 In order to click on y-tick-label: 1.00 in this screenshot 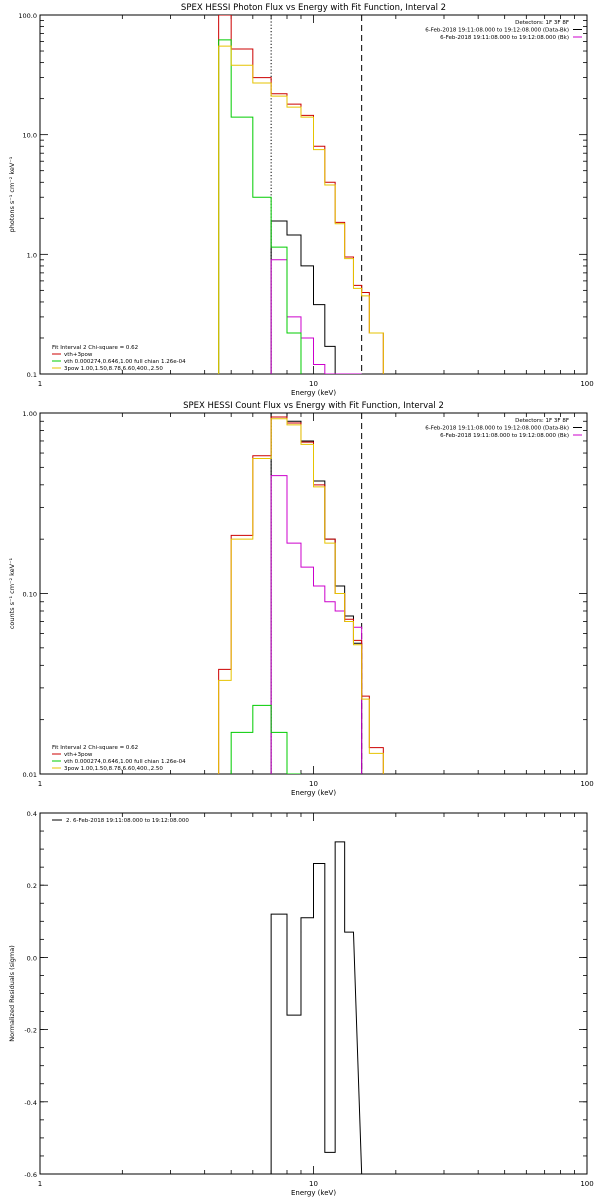, I will do `click(30, 414)`.